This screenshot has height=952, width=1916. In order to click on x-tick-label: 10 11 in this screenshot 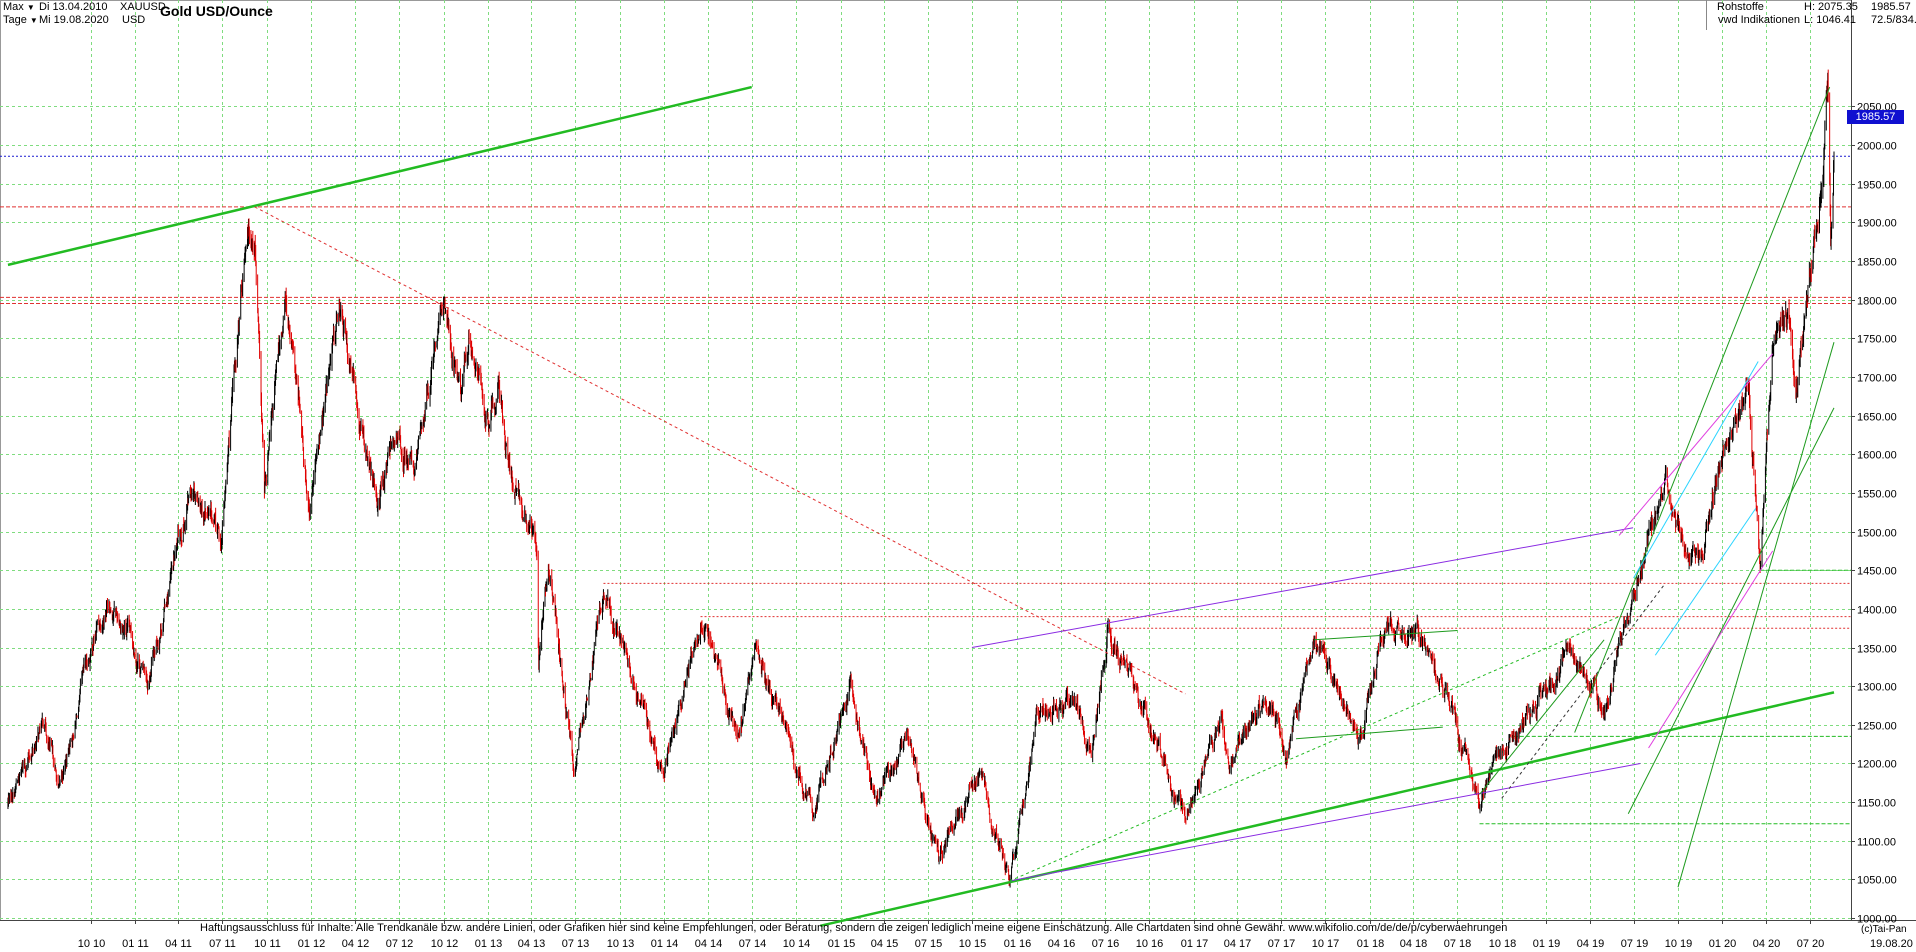, I will do `click(267, 944)`.